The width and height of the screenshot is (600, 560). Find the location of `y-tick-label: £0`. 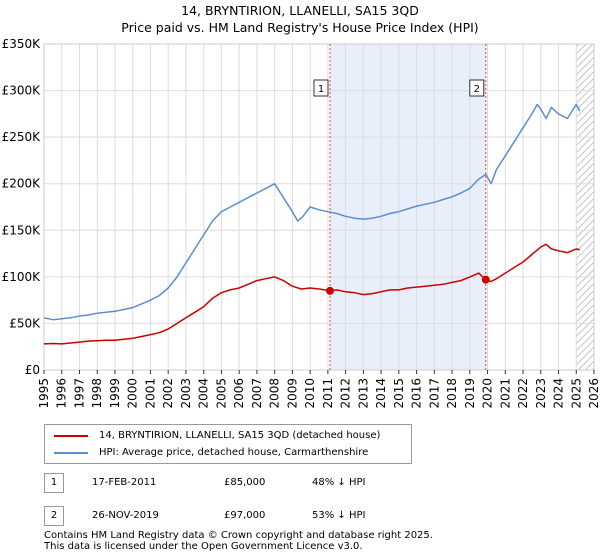

y-tick-label: £0 is located at coordinates (32, 370).